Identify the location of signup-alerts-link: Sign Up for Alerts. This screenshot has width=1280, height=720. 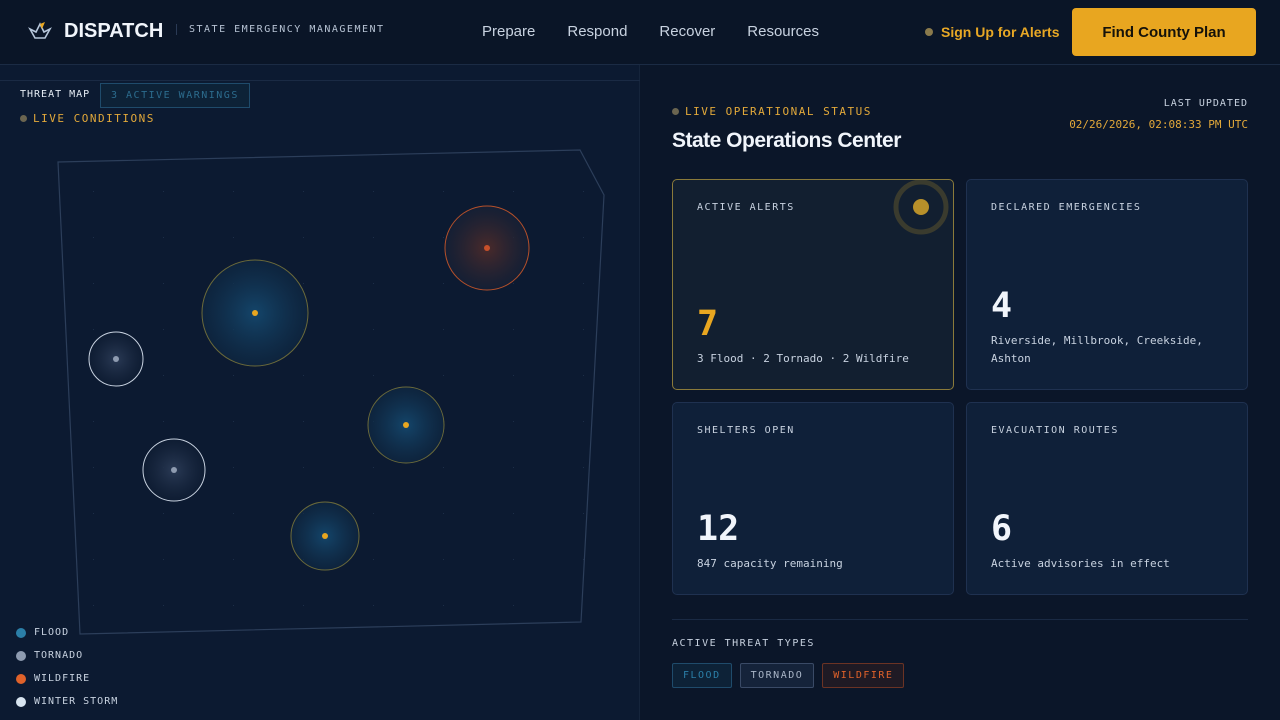
(992, 32).